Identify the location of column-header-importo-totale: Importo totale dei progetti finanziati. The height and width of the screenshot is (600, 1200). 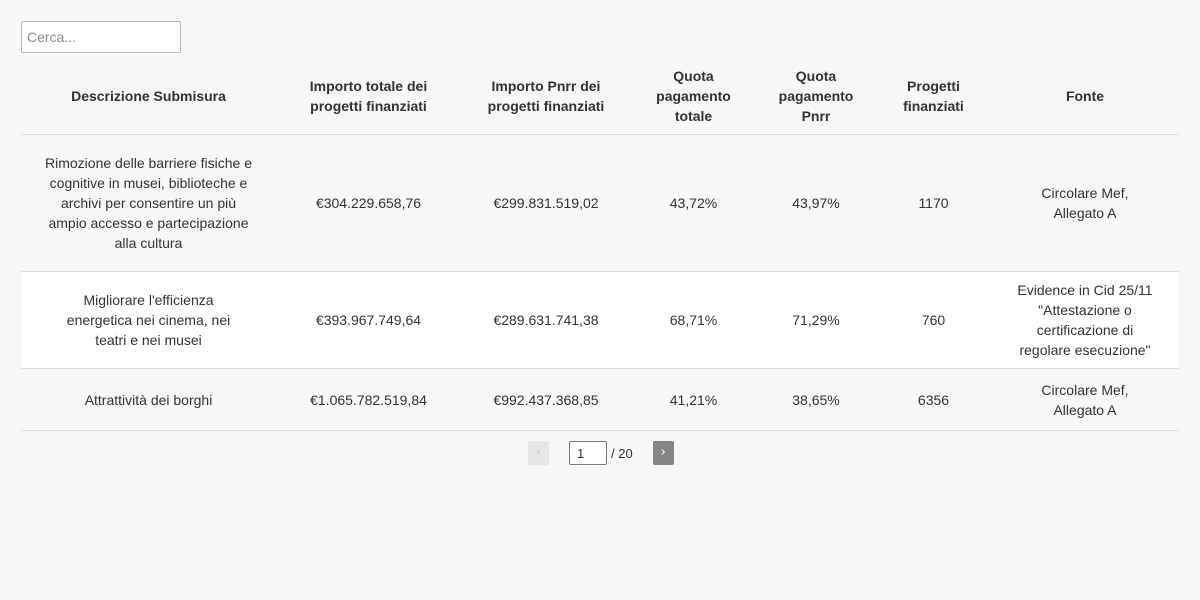
(368, 96).